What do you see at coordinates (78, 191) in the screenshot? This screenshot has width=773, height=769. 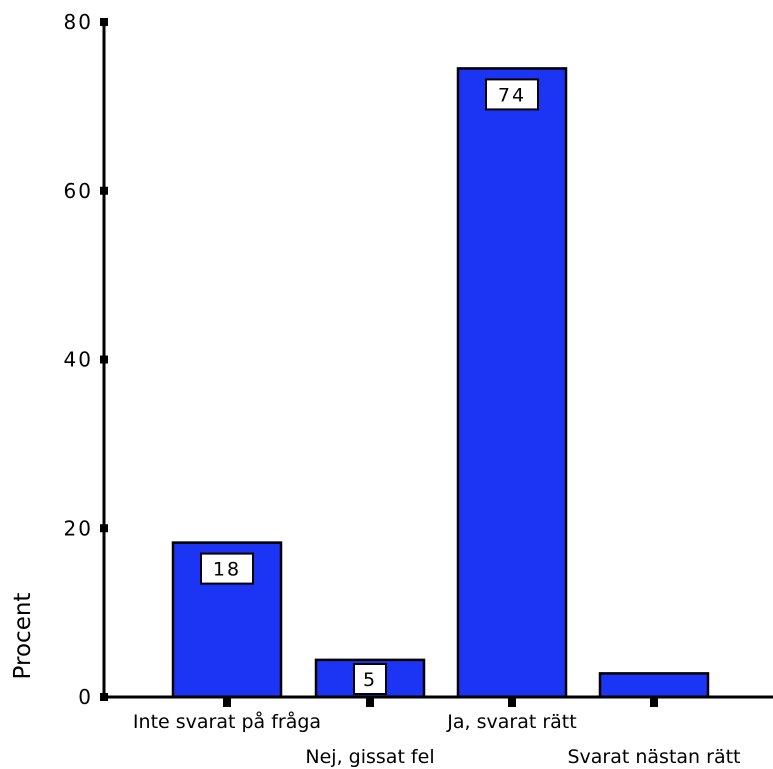 I see `y-tick-label: 60` at bounding box center [78, 191].